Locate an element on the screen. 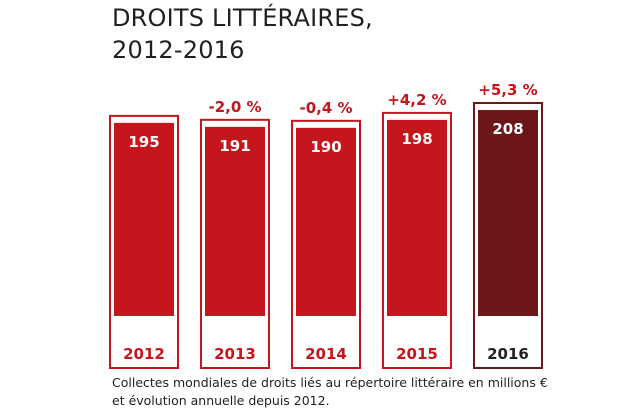 The image size is (644, 414). x-tick-label: 2013 is located at coordinates (235, 354).